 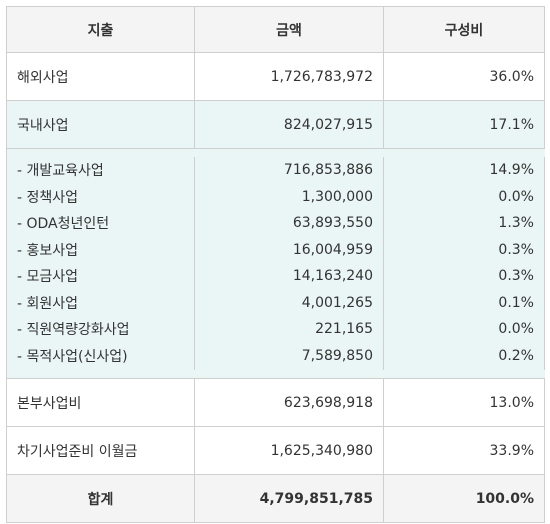 I want to click on sub-item-category: - 직원역량강화사업, so click(x=73, y=330).